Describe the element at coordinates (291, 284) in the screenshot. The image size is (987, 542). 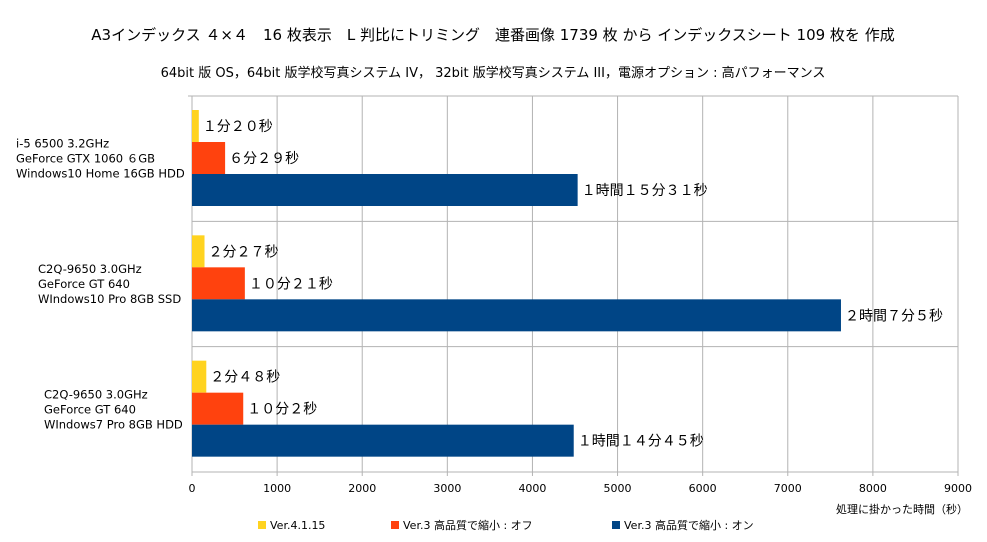
I see `data-label: １０分２１秒` at that location.